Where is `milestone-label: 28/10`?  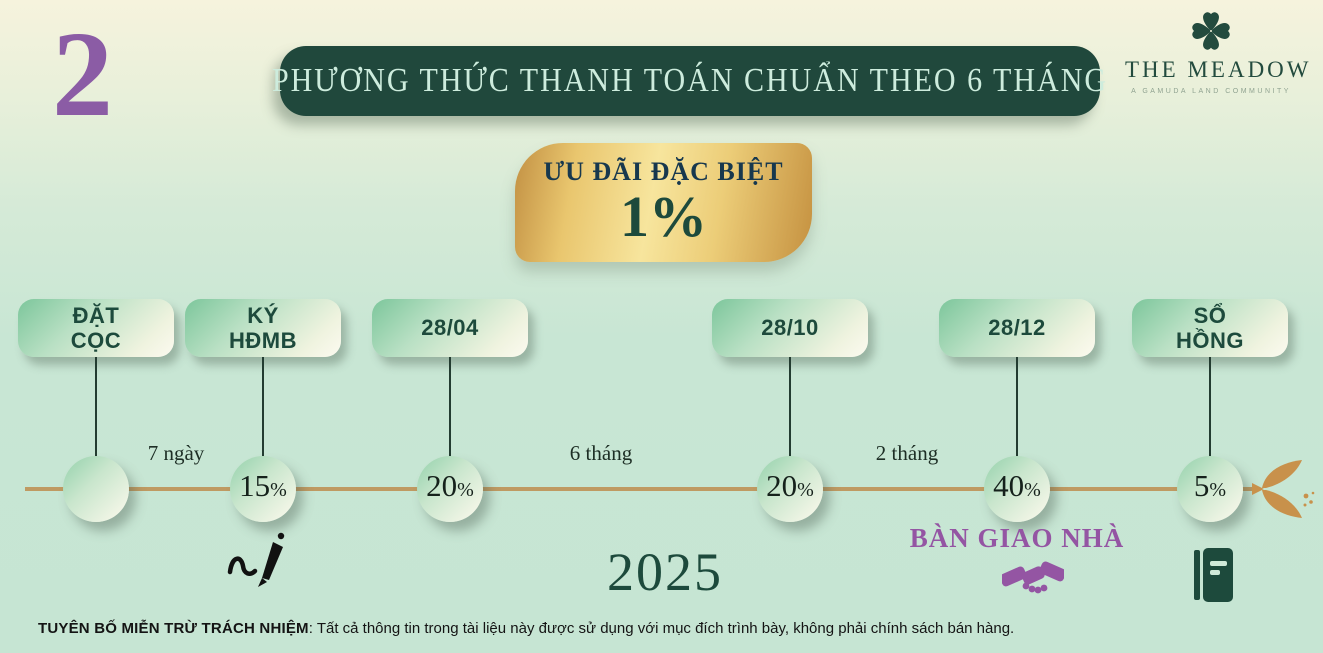
milestone-label: 28/10 is located at coordinates (790, 328).